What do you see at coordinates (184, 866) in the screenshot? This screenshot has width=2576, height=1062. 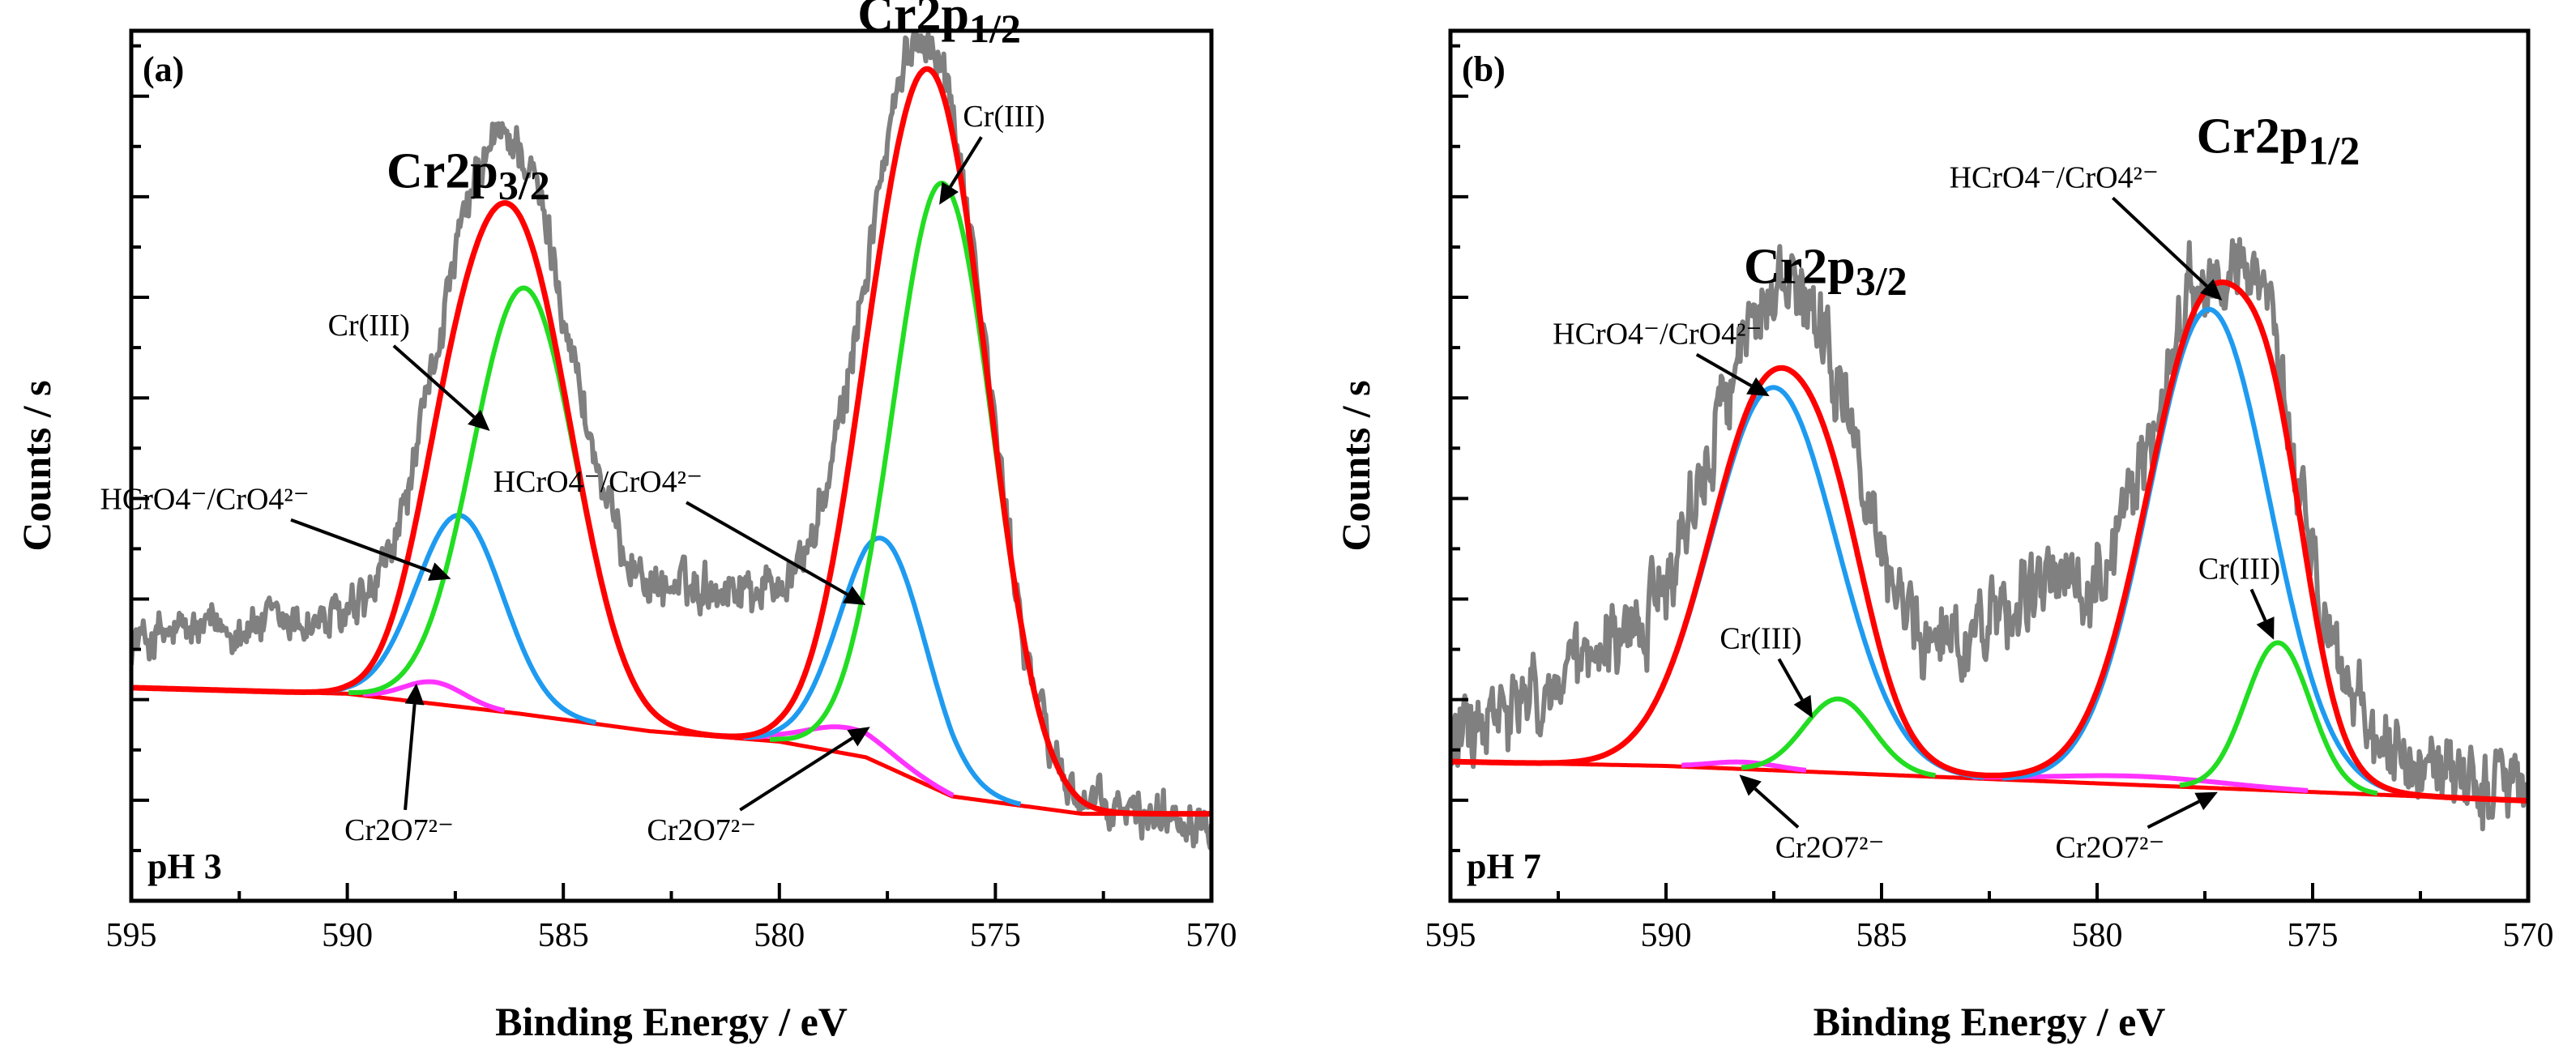 I see `ph-label: pH 3` at bounding box center [184, 866].